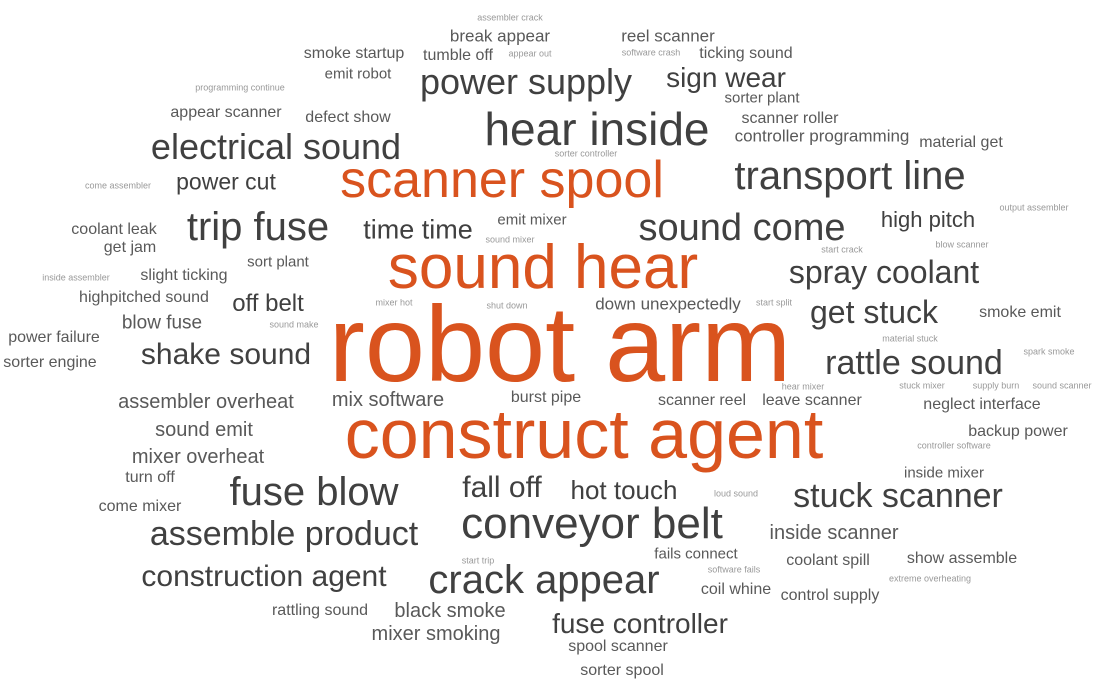 This screenshot has width=1100, height=686. I want to click on word-slight-ticking: slight ticking, so click(184, 275).